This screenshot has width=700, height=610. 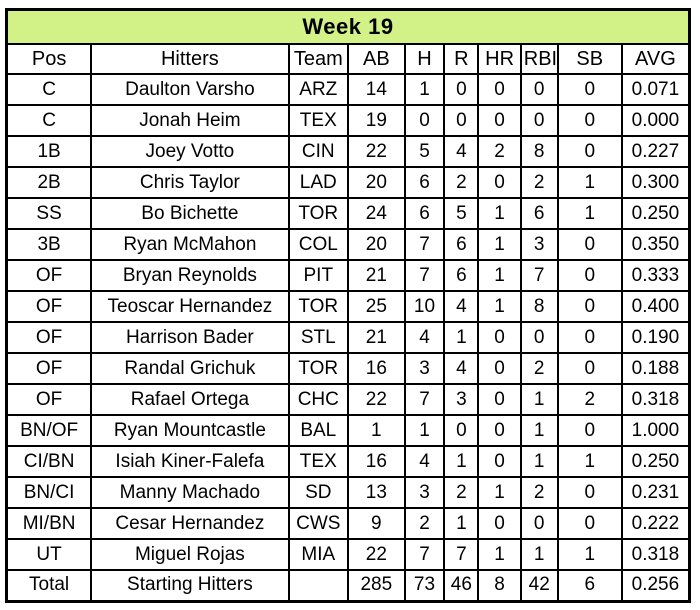 I want to click on cell-r: 7, so click(x=461, y=554).